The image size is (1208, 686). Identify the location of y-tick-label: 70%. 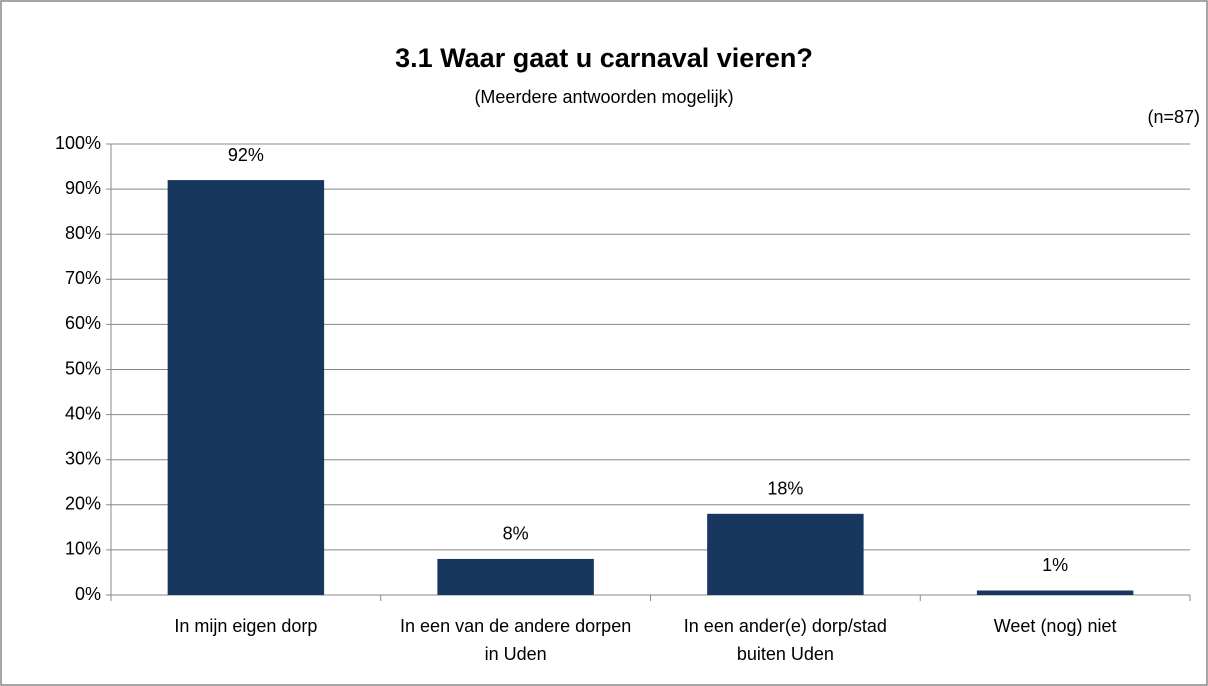
(83, 278).